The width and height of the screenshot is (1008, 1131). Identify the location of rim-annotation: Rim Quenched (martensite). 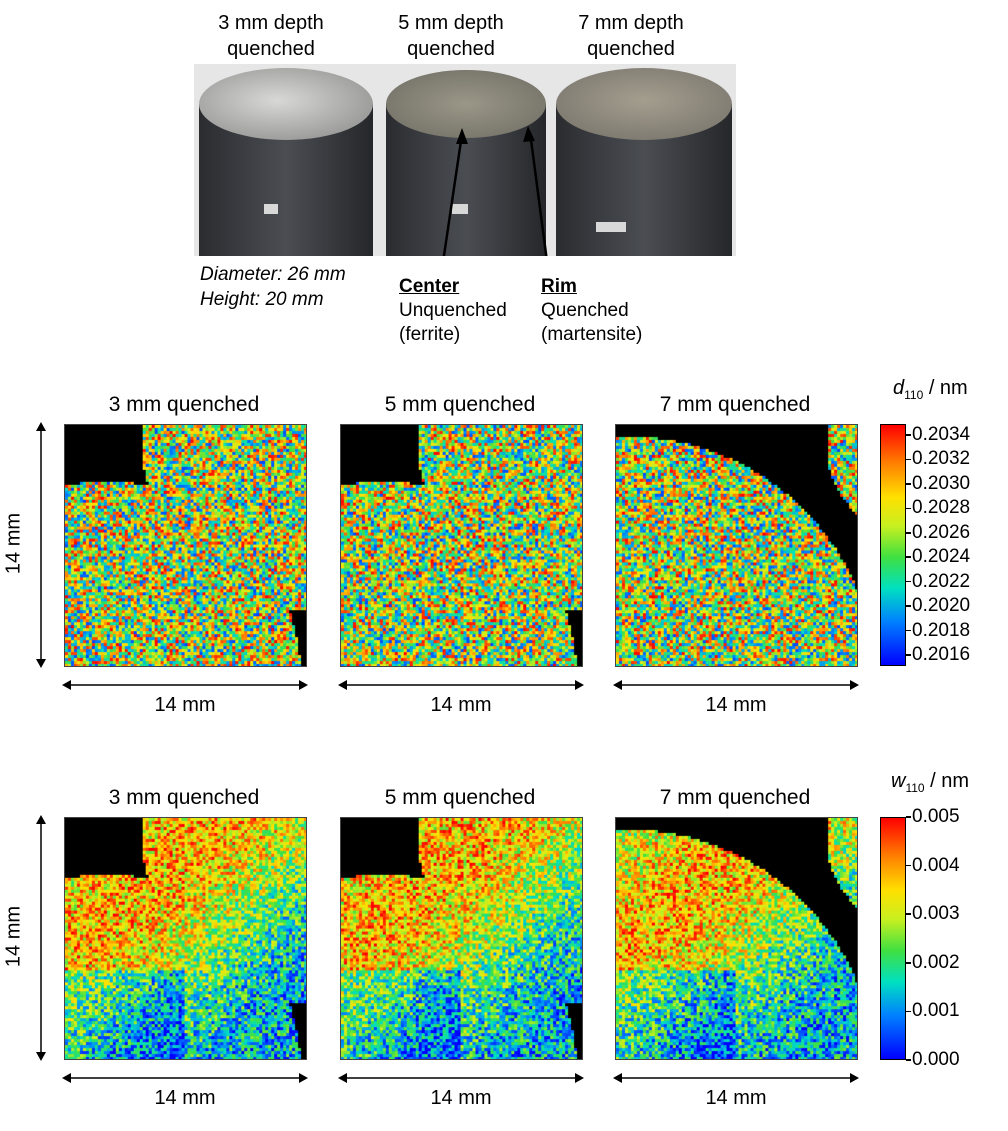
(591, 311).